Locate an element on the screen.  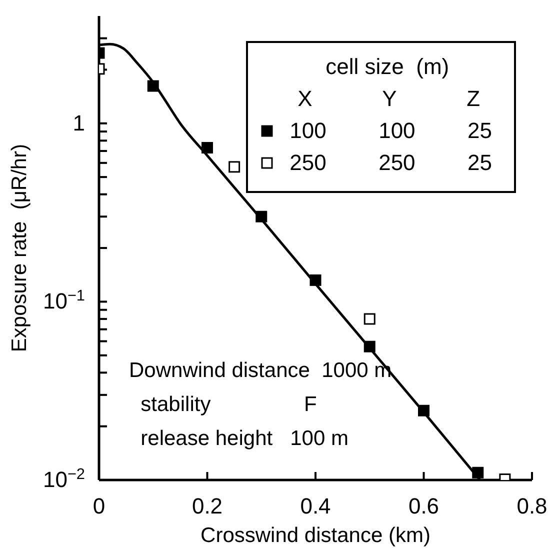
annotation: X Y Z is located at coordinates (389, 99).